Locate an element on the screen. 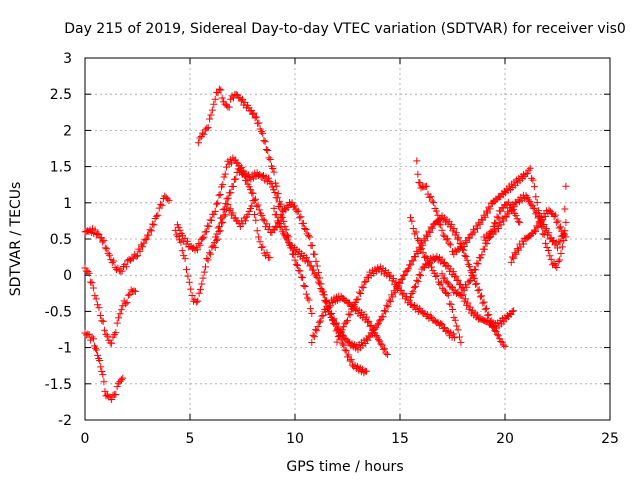 This screenshot has height=480, width=640. series-sat-q is located at coordinates (538, 236).